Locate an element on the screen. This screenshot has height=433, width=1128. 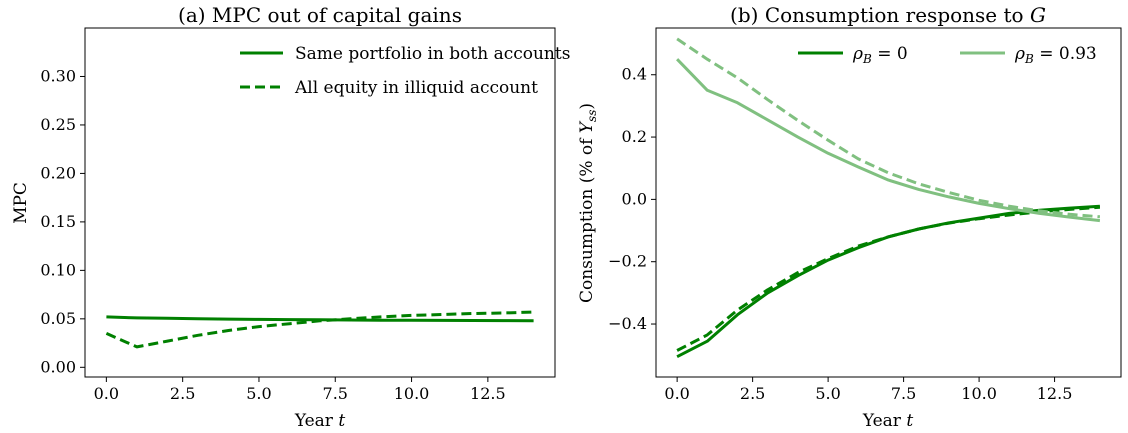
panel-b-series-0-line is located at coordinates (888, 281).